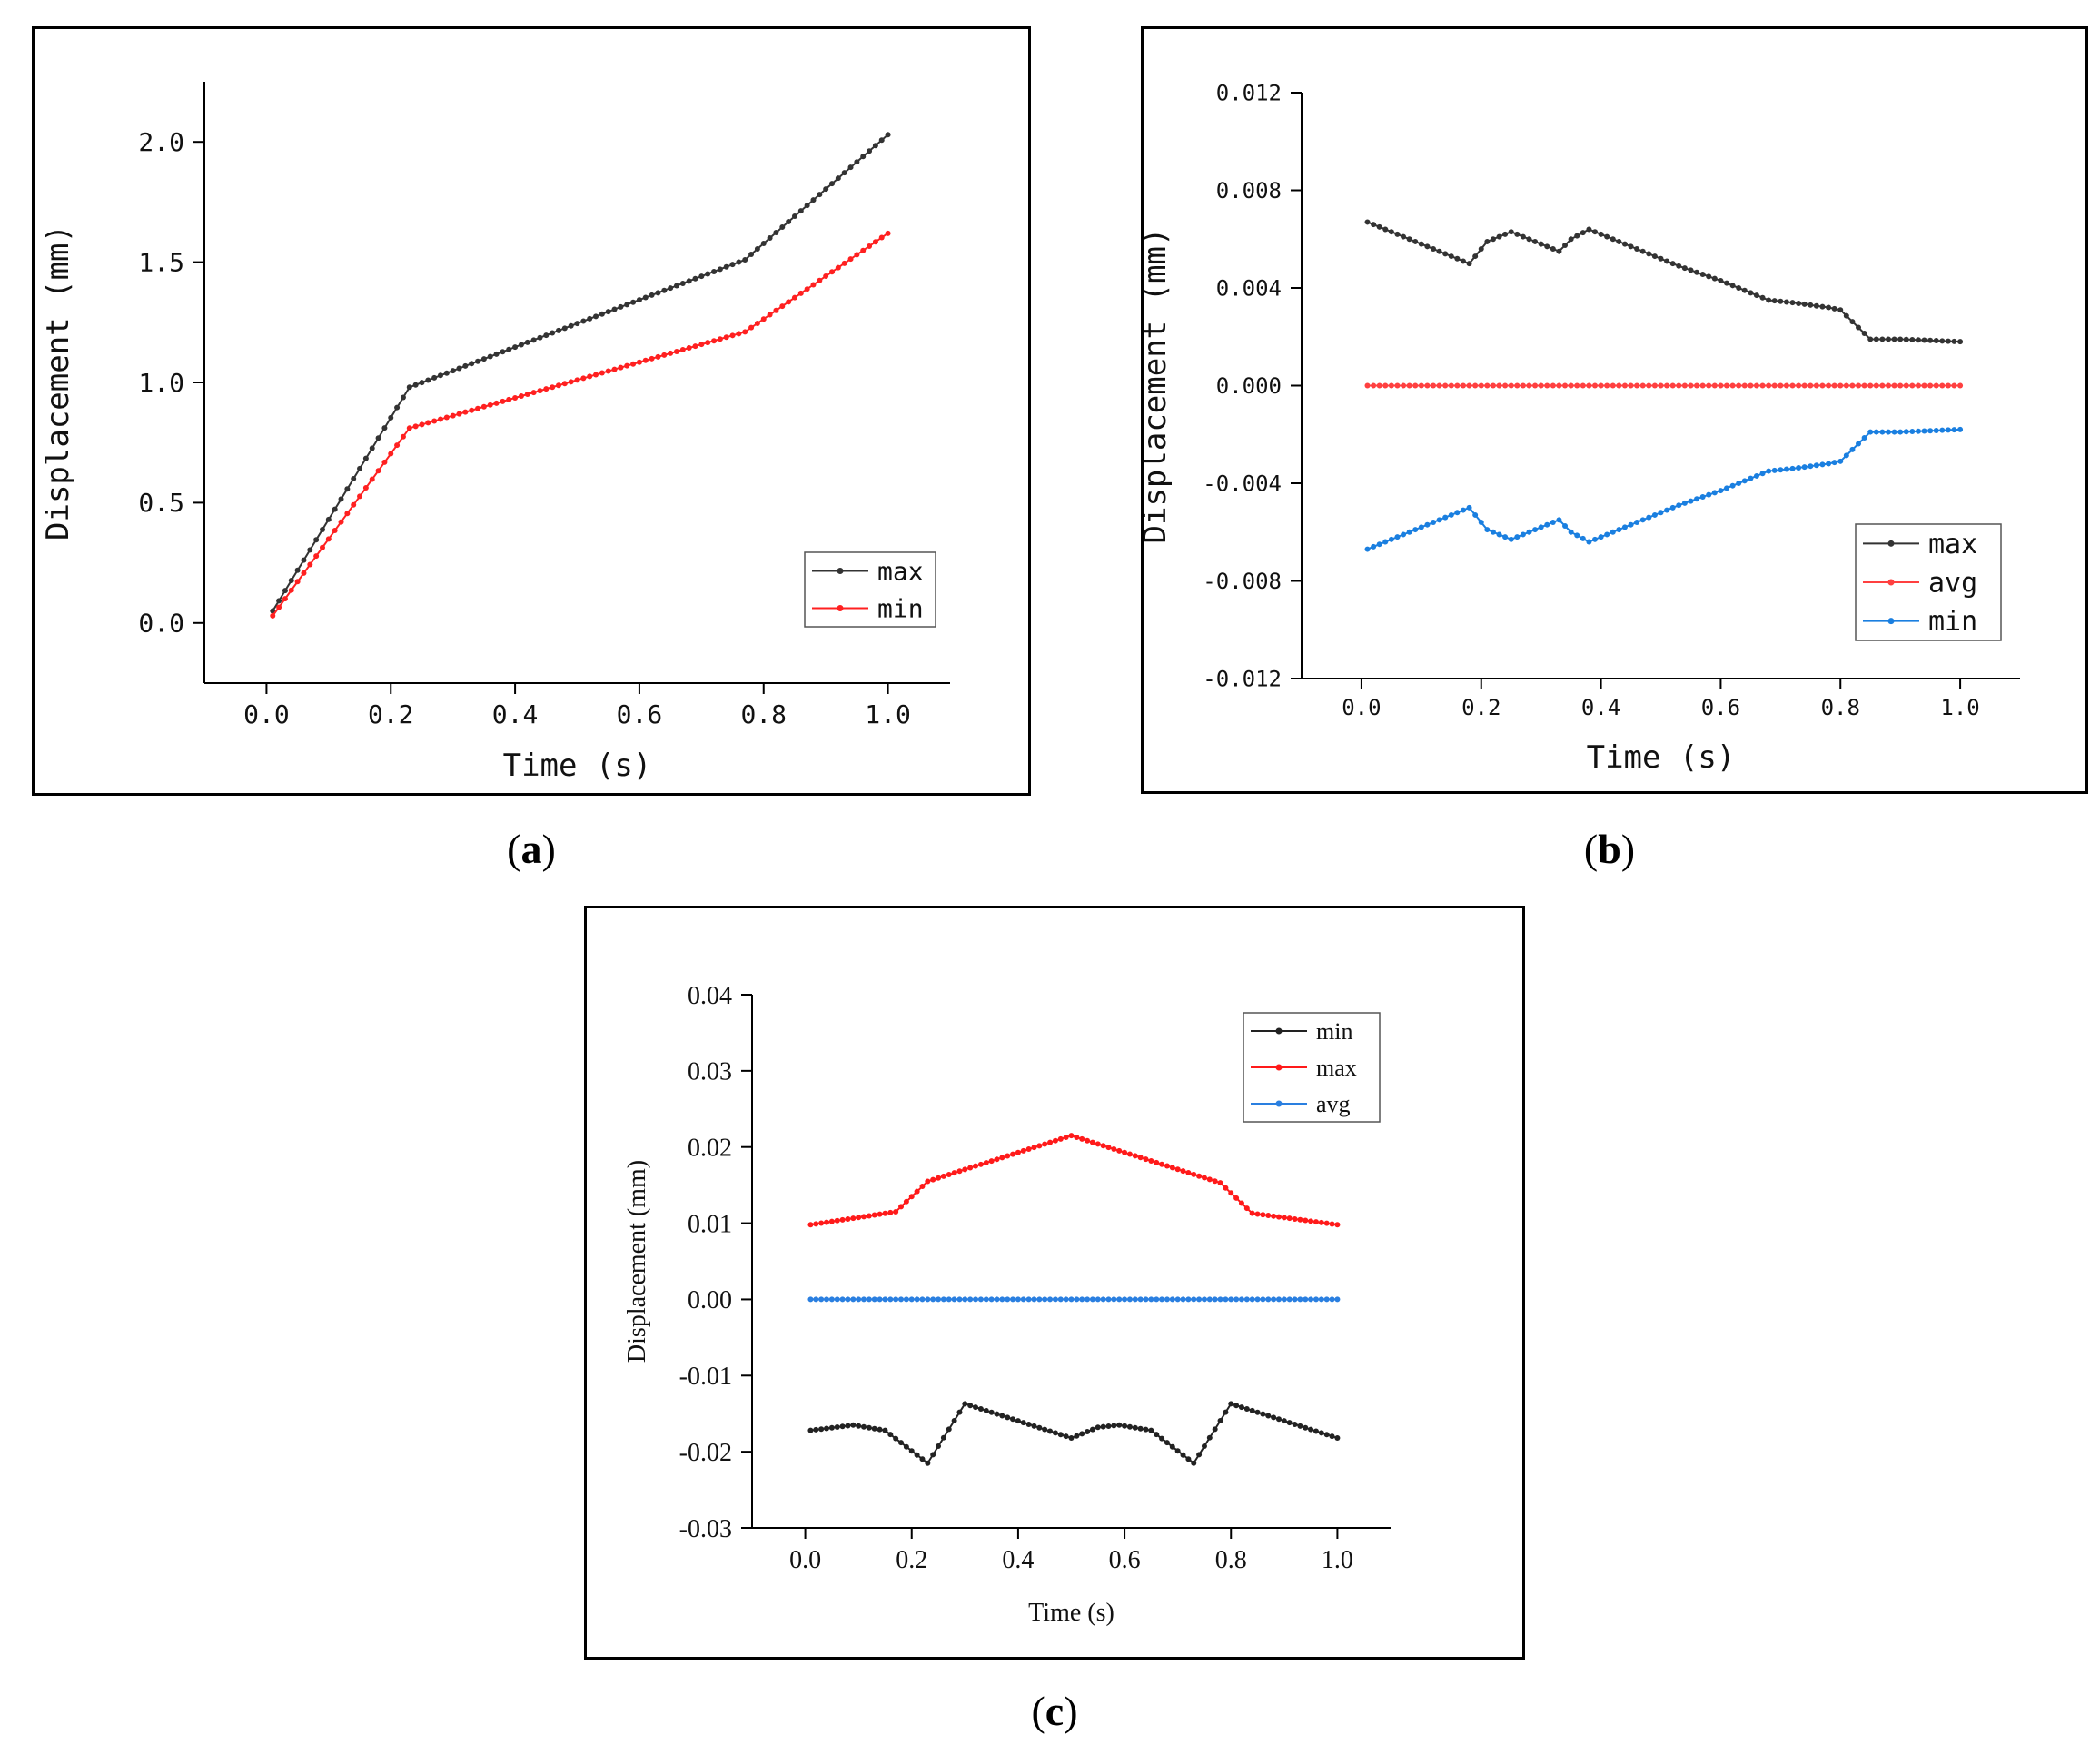 This screenshot has width=2100, height=1745. What do you see at coordinates (870, 590) in the screenshot?
I see `legend-box` at bounding box center [870, 590].